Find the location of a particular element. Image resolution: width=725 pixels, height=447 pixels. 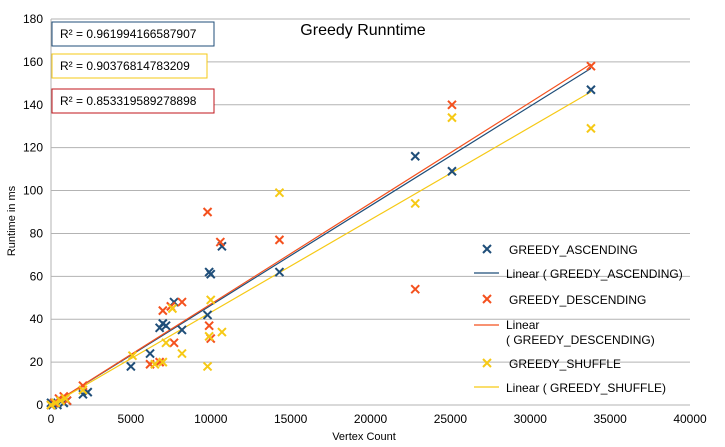

y-tick-label: 120 is located at coordinates (33, 148).